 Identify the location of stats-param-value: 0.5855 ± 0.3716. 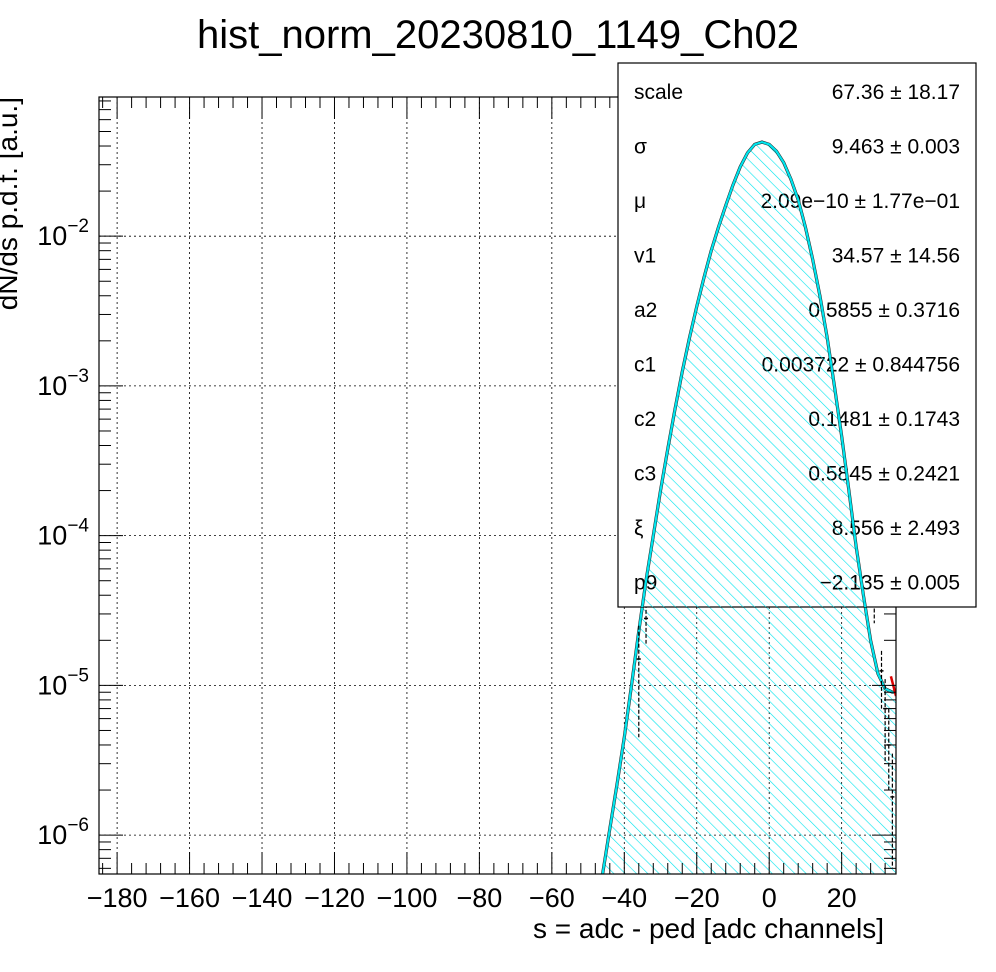
(884, 310).